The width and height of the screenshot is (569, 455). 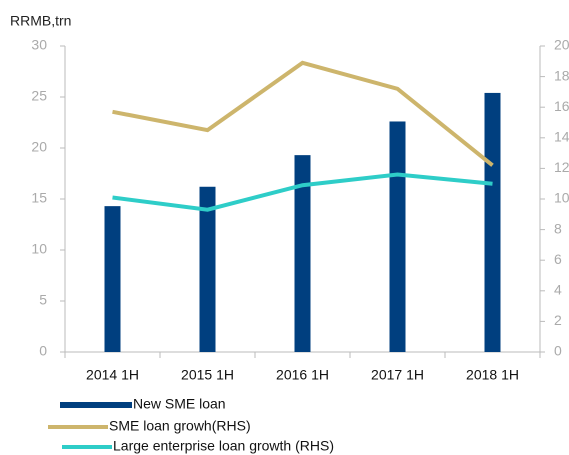 What do you see at coordinates (561, 137) in the screenshot?
I see `y2-tick-label: 14` at bounding box center [561, 137].